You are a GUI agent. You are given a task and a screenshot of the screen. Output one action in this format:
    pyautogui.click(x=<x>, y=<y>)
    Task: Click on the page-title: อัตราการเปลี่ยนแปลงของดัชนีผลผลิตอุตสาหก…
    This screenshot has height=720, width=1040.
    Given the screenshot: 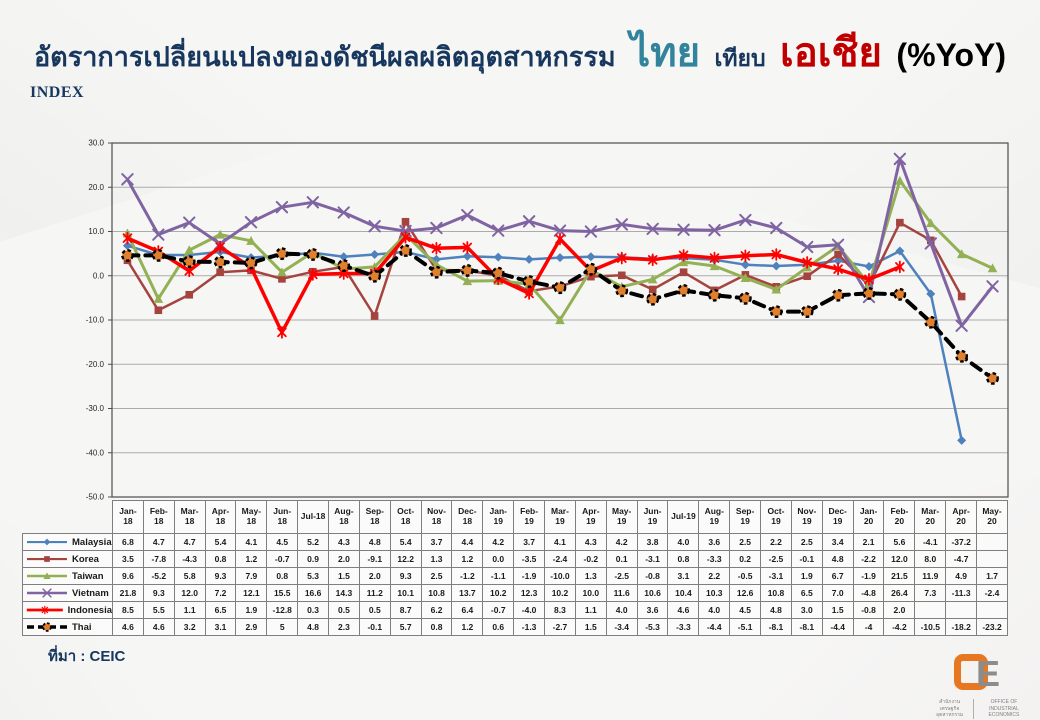 What is the action you would take?
    pyautogui.click(x=520, y=52)
    